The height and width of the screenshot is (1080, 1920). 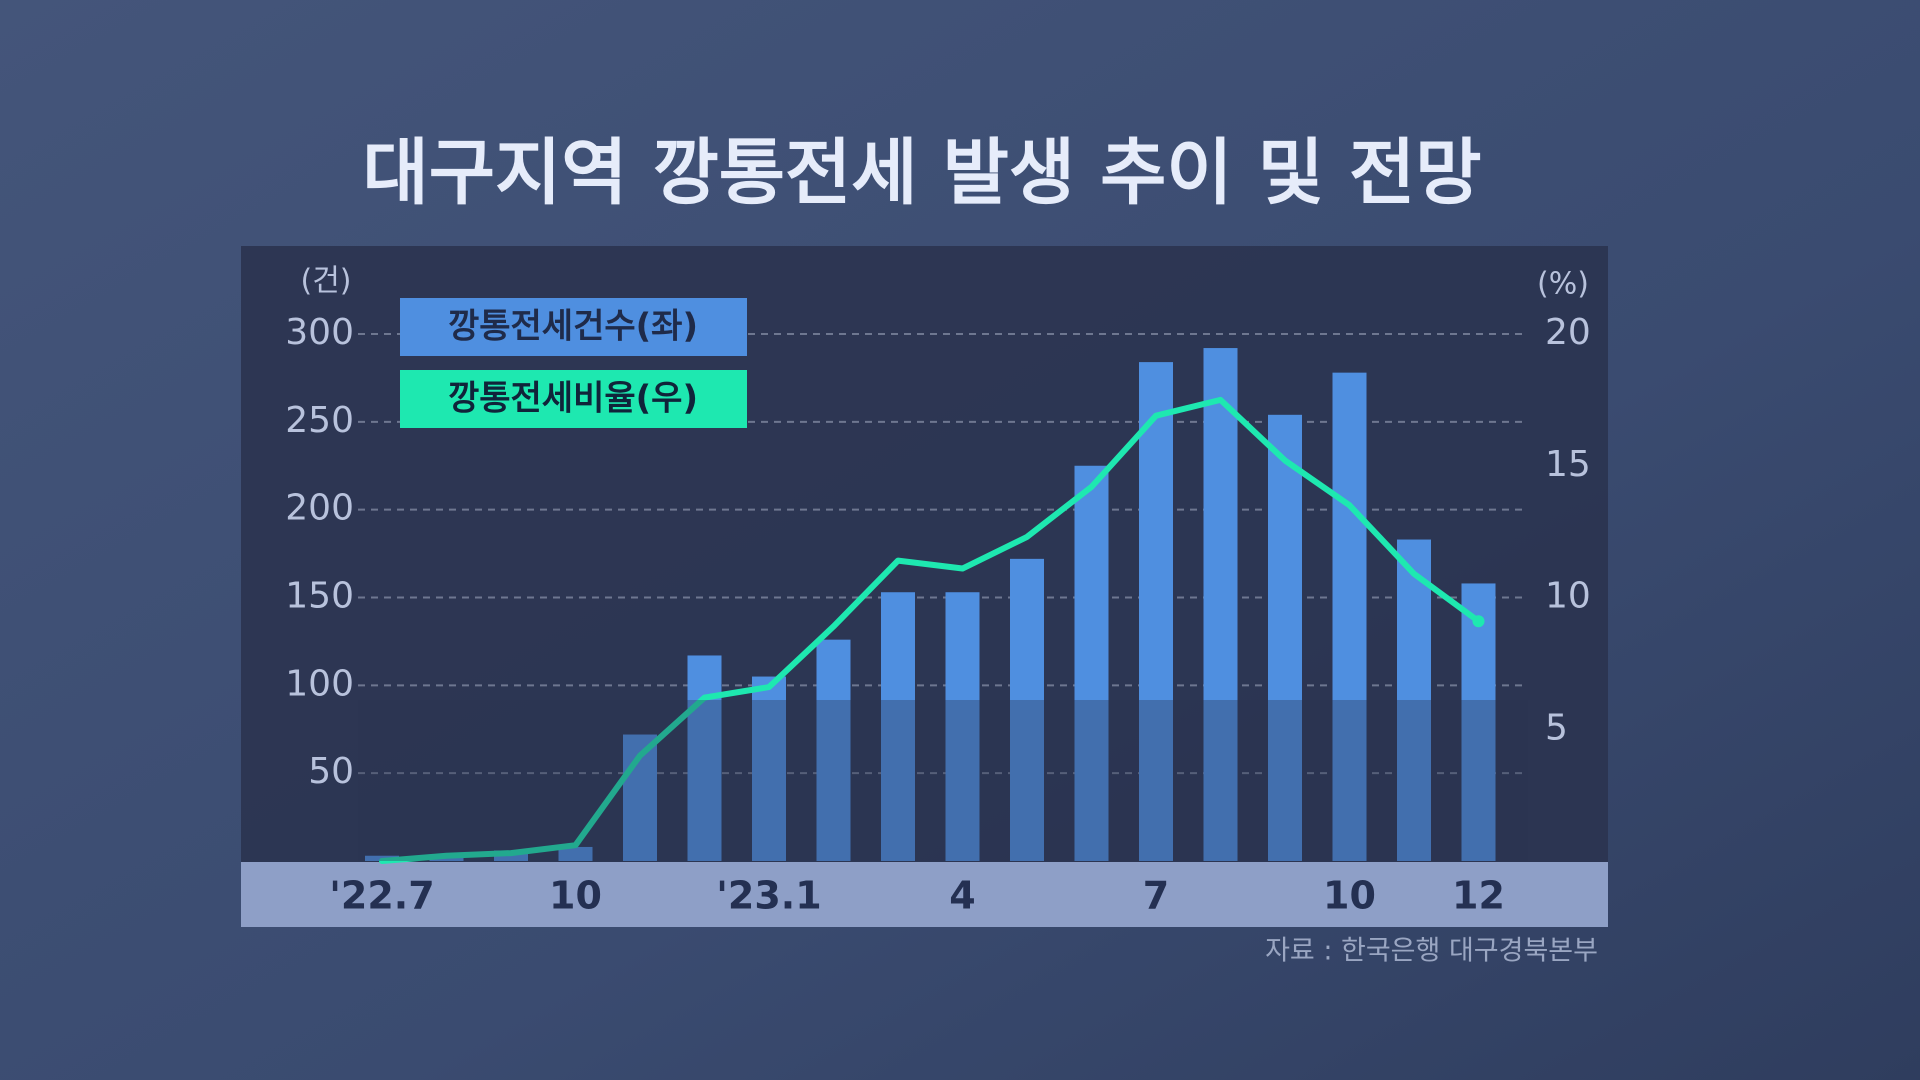 What do you see at coordinates (1563, 284) in the screenshot?
I see `y2-axis-label: (%)` at bounding box center [1563, 284].